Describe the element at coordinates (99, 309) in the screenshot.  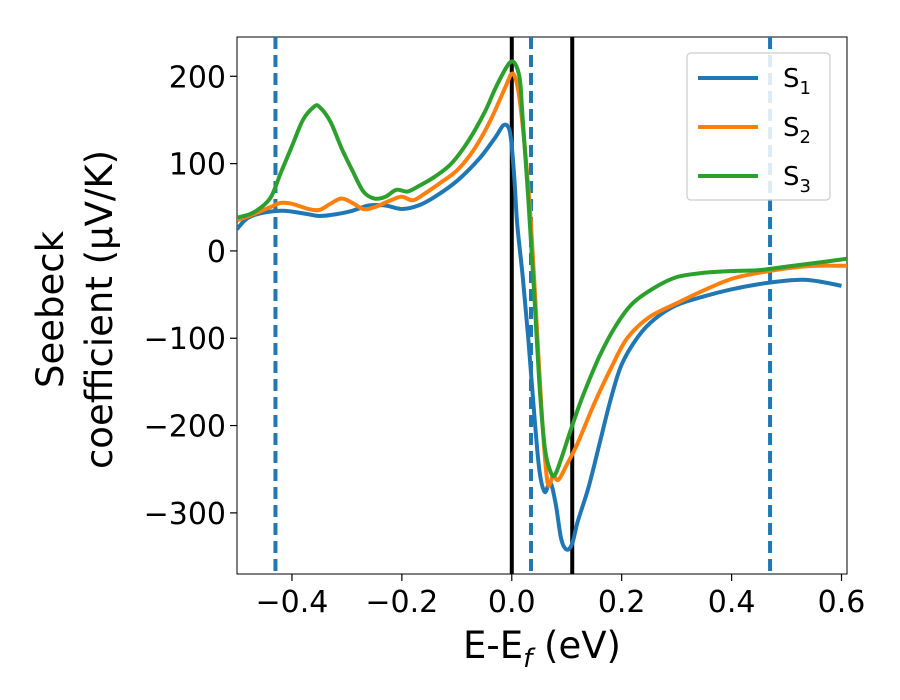
I see `y-axis-label-line2: coefficient (μV/K)` at that location.